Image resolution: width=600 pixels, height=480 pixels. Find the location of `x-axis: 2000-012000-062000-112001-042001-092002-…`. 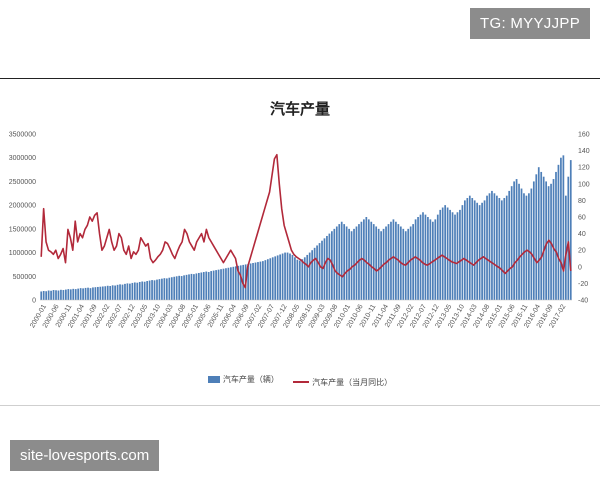

x-axis: 2000-012000-062000-112001-042001-092002-… is located at coordinates (298, 316).